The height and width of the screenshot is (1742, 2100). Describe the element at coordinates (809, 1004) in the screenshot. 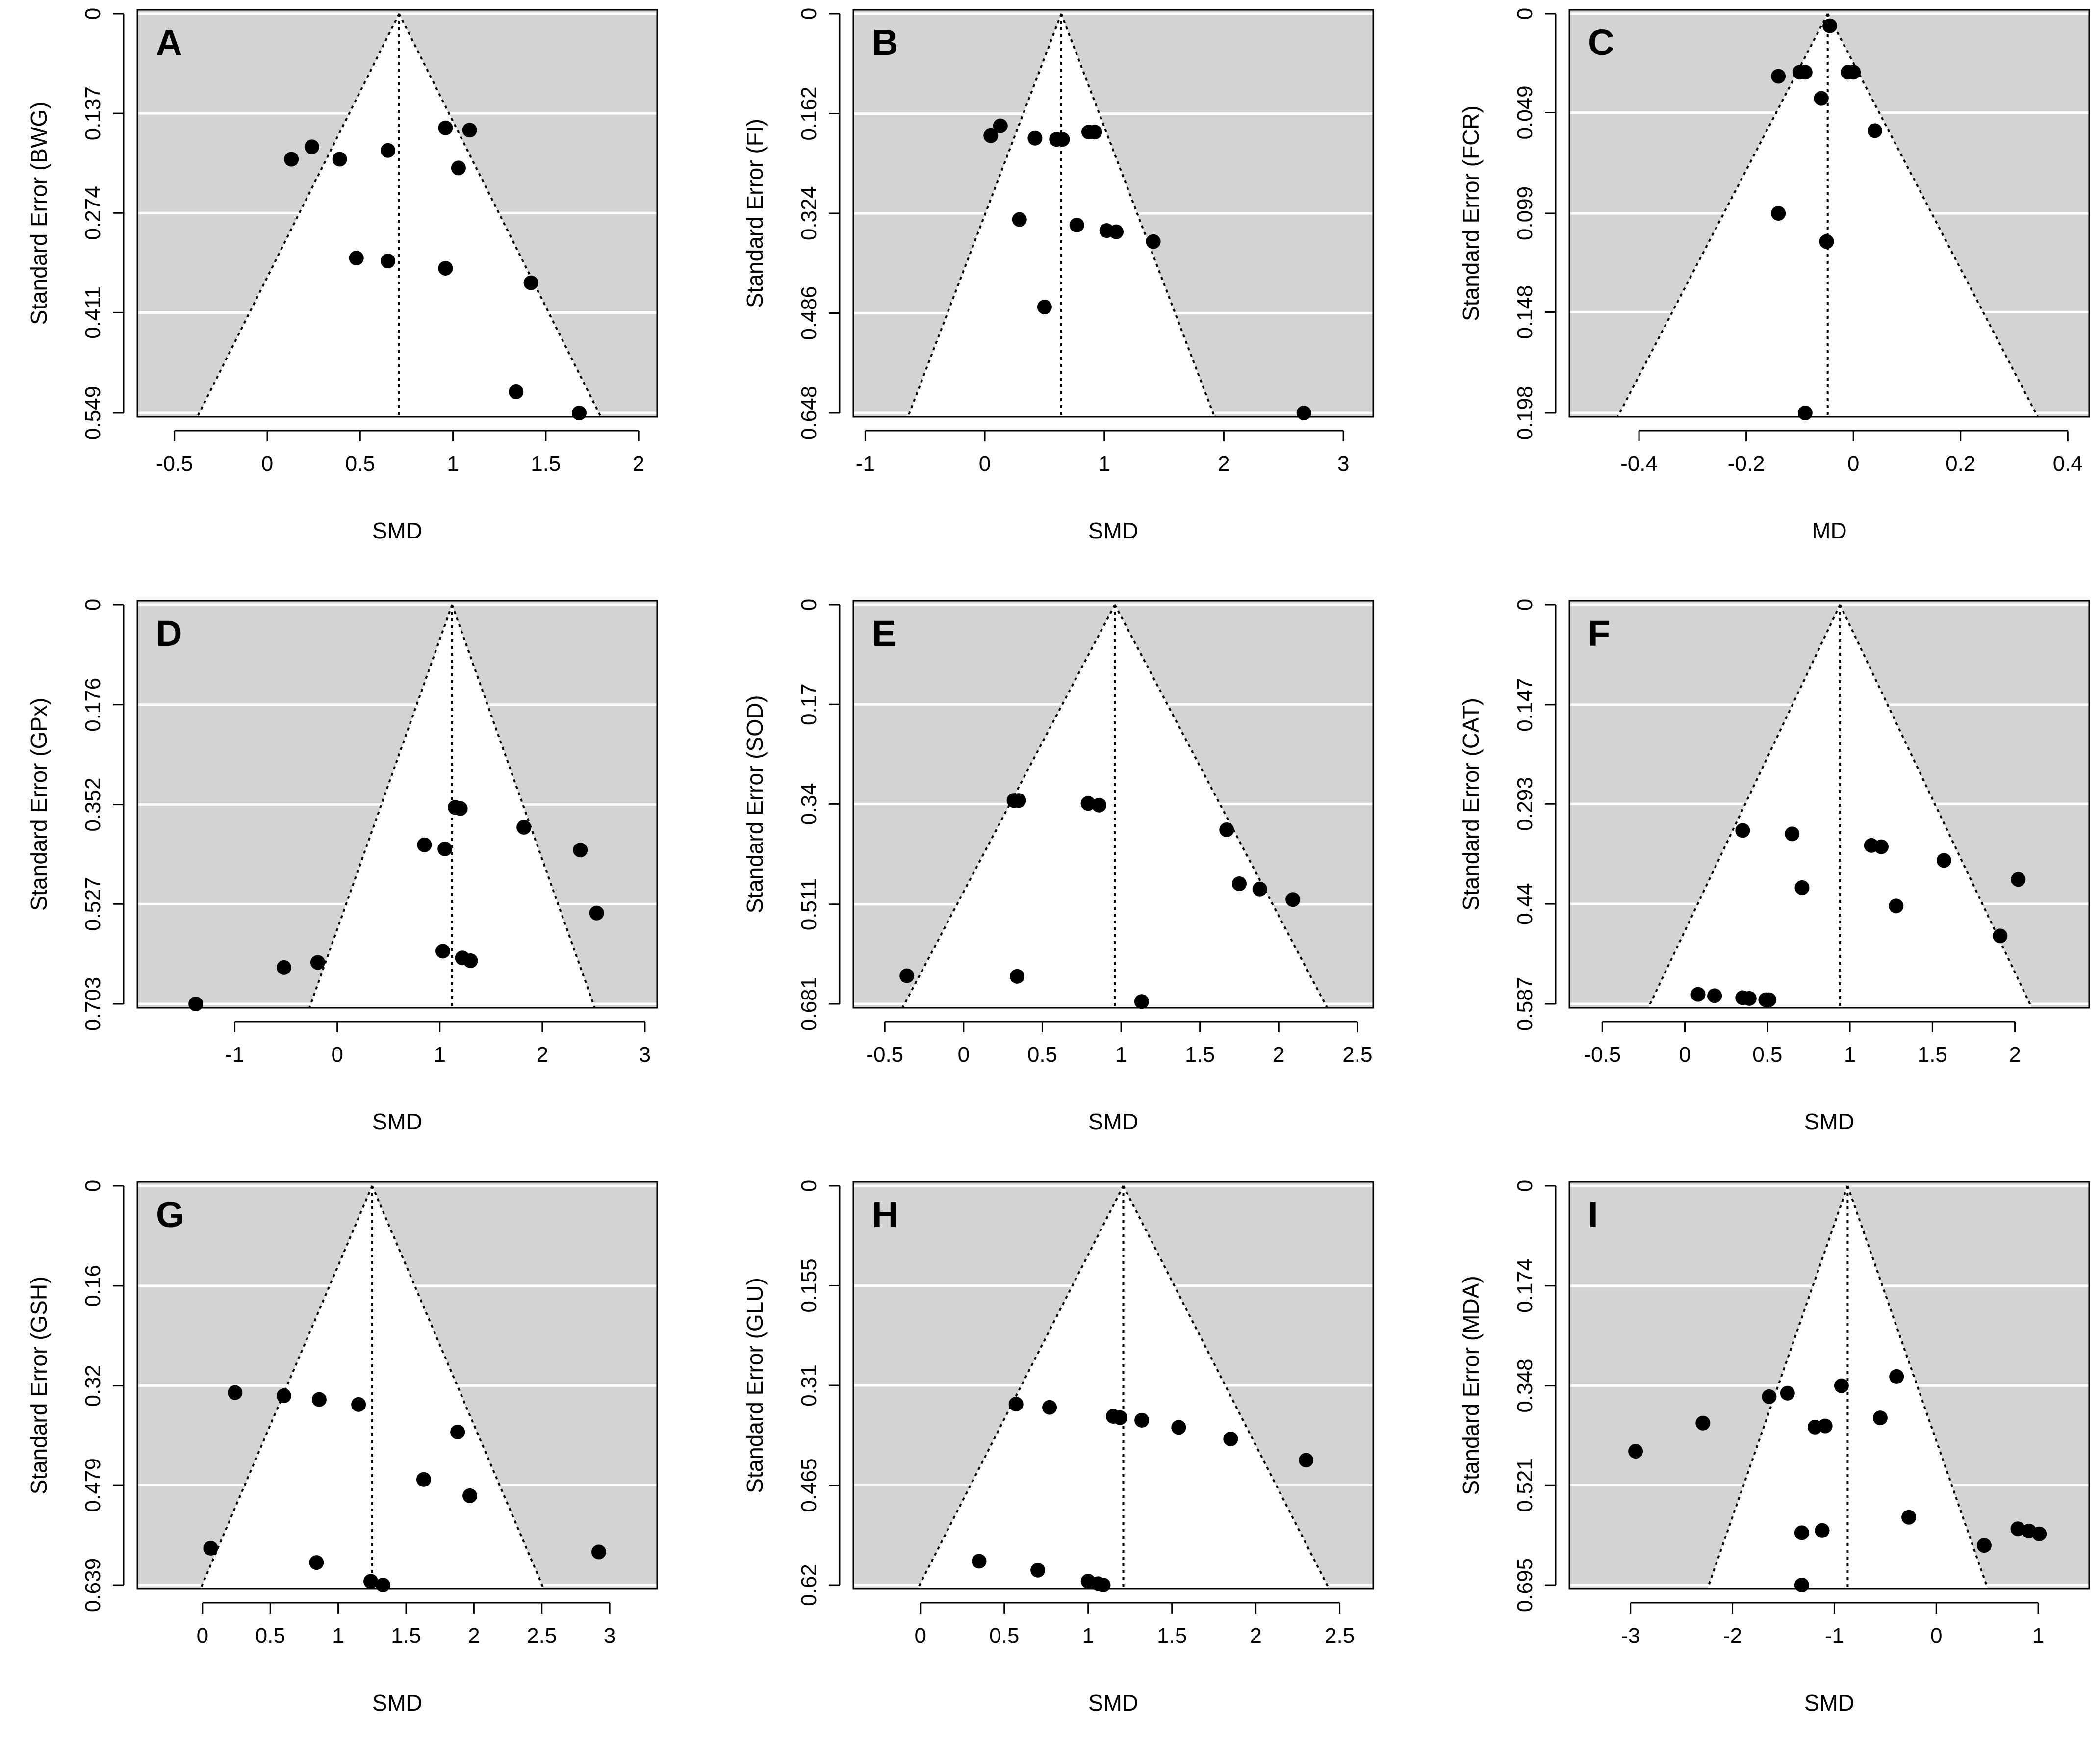

I see `y-tick-label: 0.681` at that location.